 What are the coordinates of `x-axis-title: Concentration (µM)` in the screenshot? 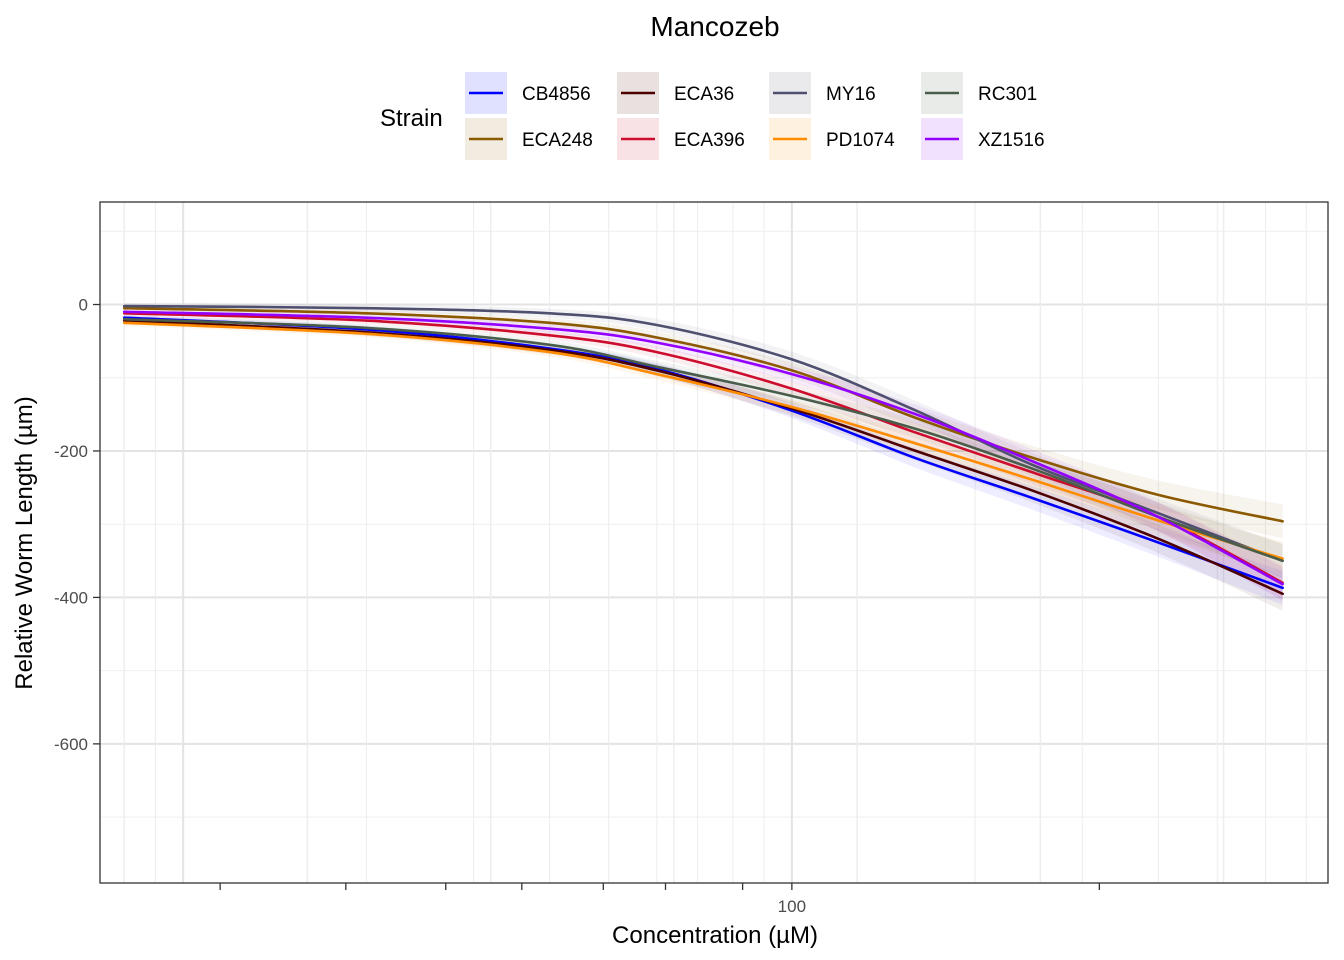 It's located at (715, 935).